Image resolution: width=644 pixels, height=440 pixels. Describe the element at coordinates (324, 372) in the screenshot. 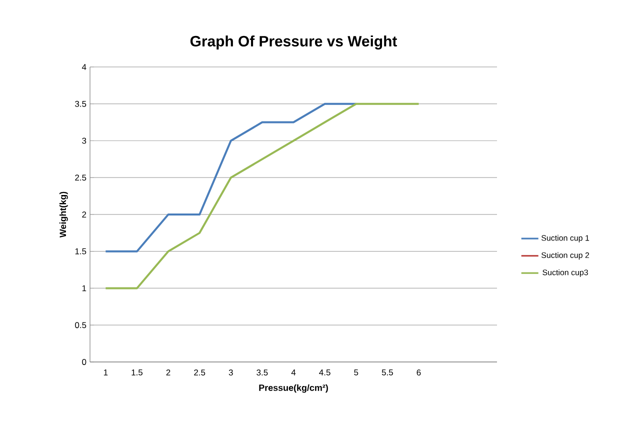

I see `x-tick-label: 4.5` at that location.